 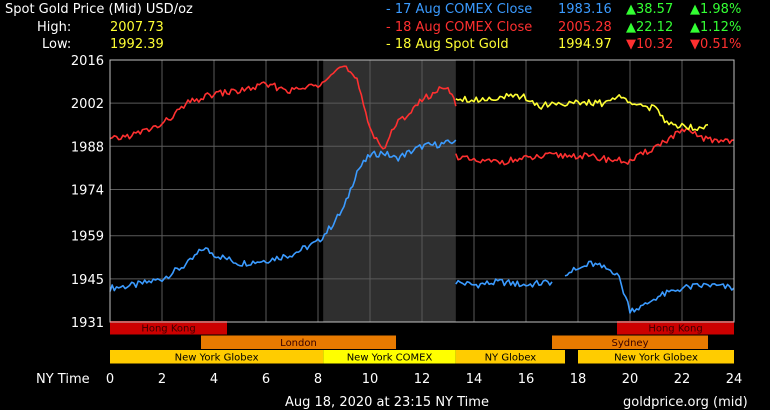 I want to click on footer-source: goldprice.org (mid), so click(x=685, y=402).